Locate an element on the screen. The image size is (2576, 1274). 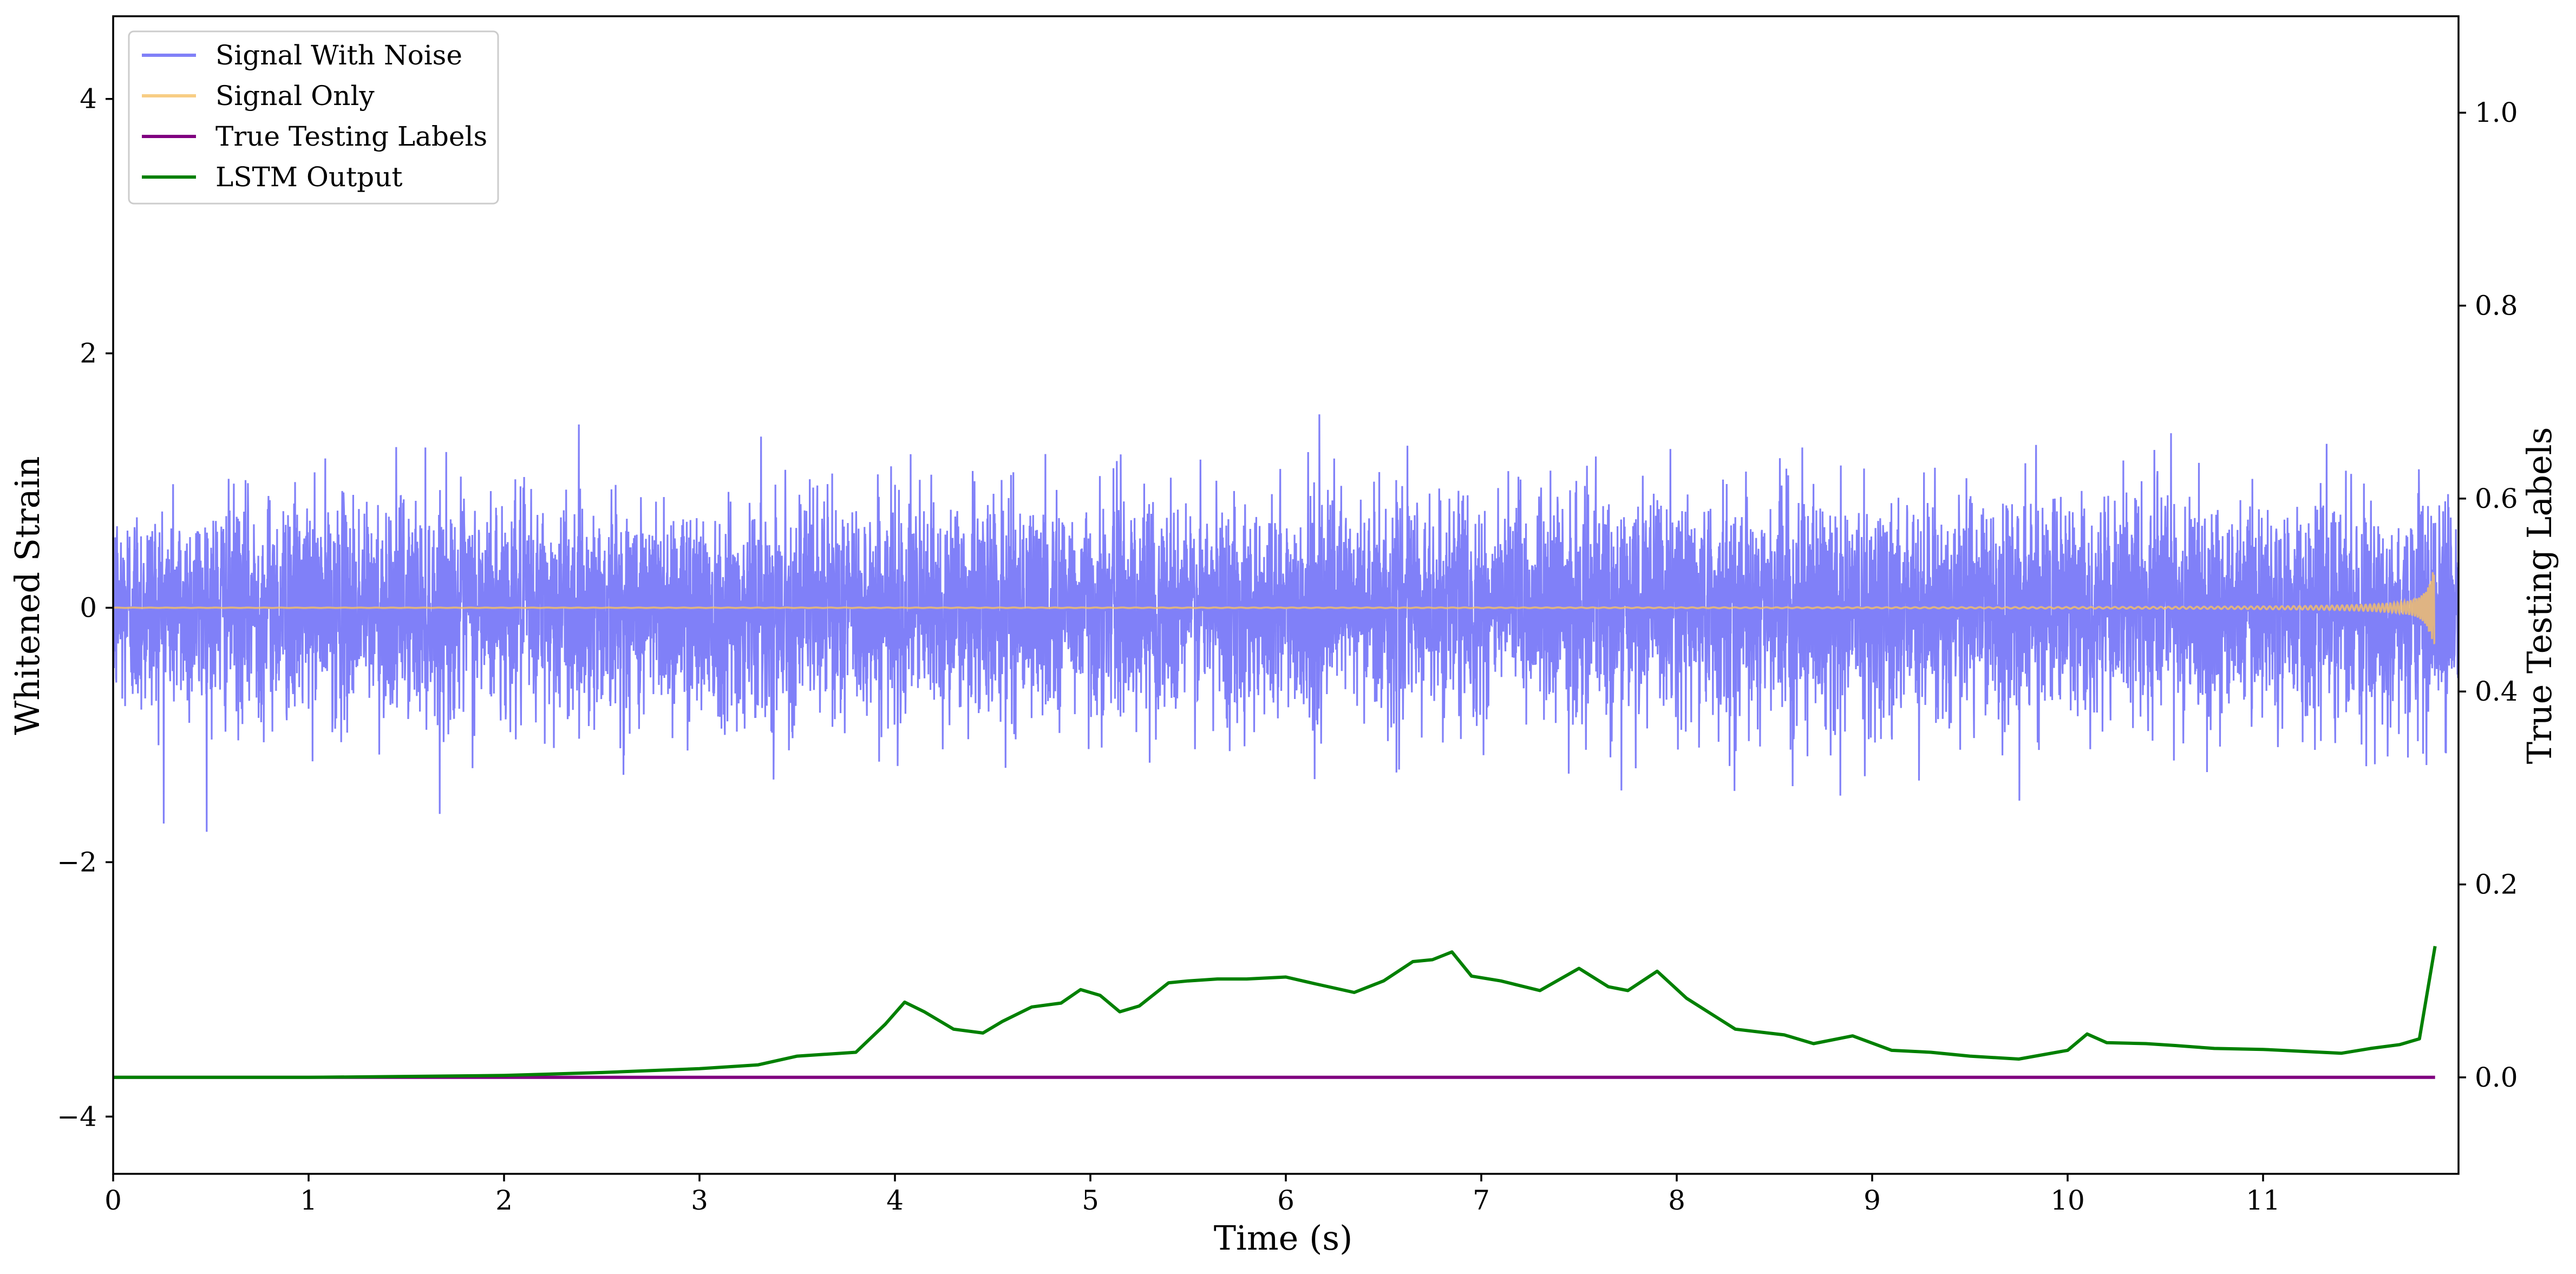
x-tick-label: 9 is located at coordinates (1873, 1200).